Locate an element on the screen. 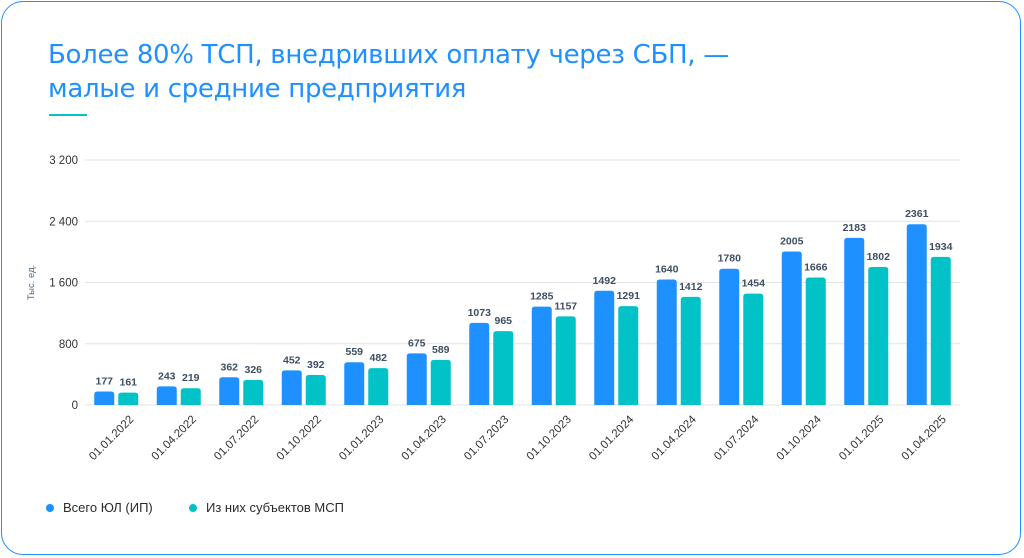  y-axis-title: Тыс. ед. is located at coordinates (31, 283).